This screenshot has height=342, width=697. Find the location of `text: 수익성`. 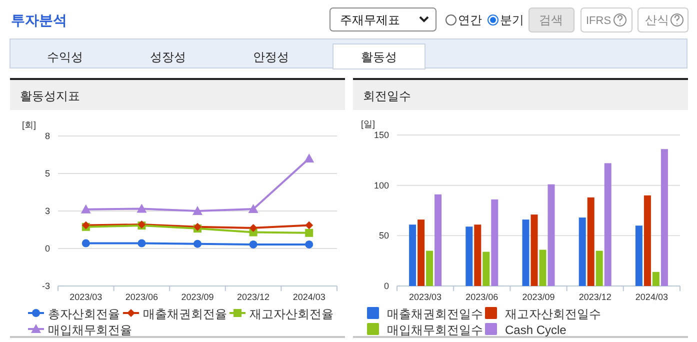

text: 수익성 is located at coordinates (65, 57).